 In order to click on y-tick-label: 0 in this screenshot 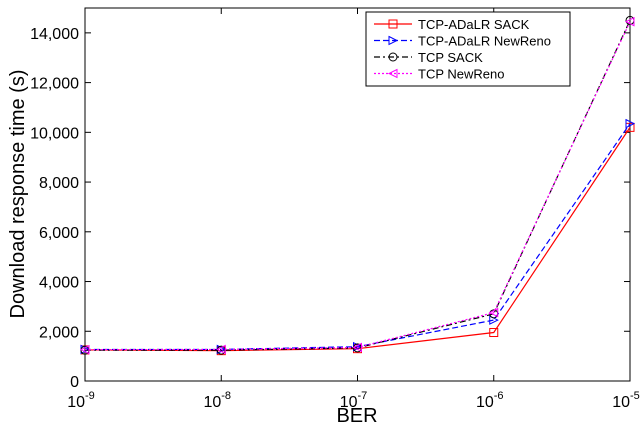, I will do `click(74, 382)`.